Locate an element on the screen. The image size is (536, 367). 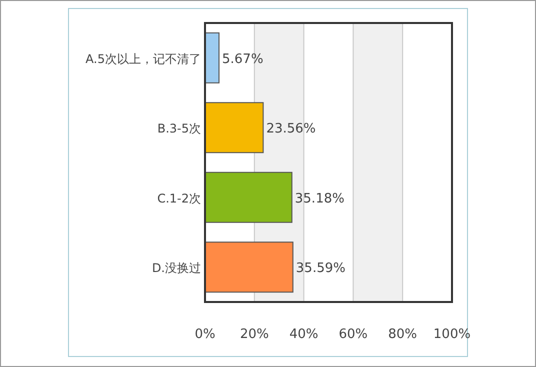
x-tick-label: 60% is located at coordinates (353, 334).